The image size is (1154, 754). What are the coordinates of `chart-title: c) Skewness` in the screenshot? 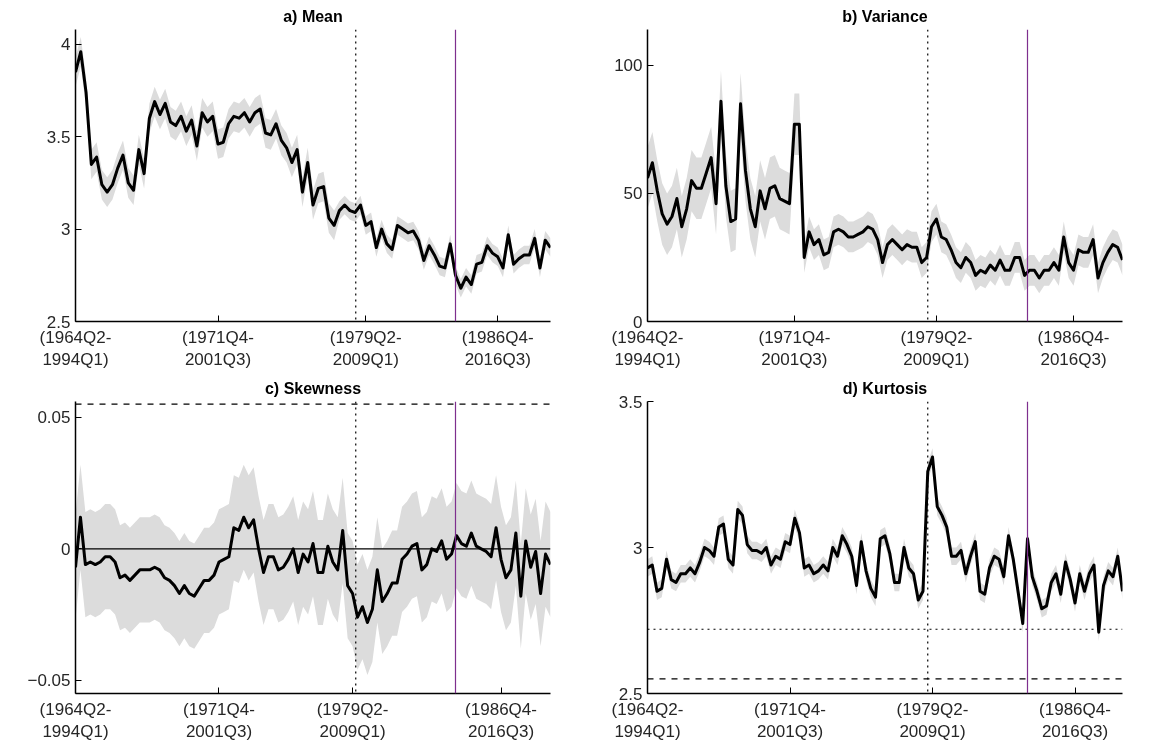 It's located at (313, 388).